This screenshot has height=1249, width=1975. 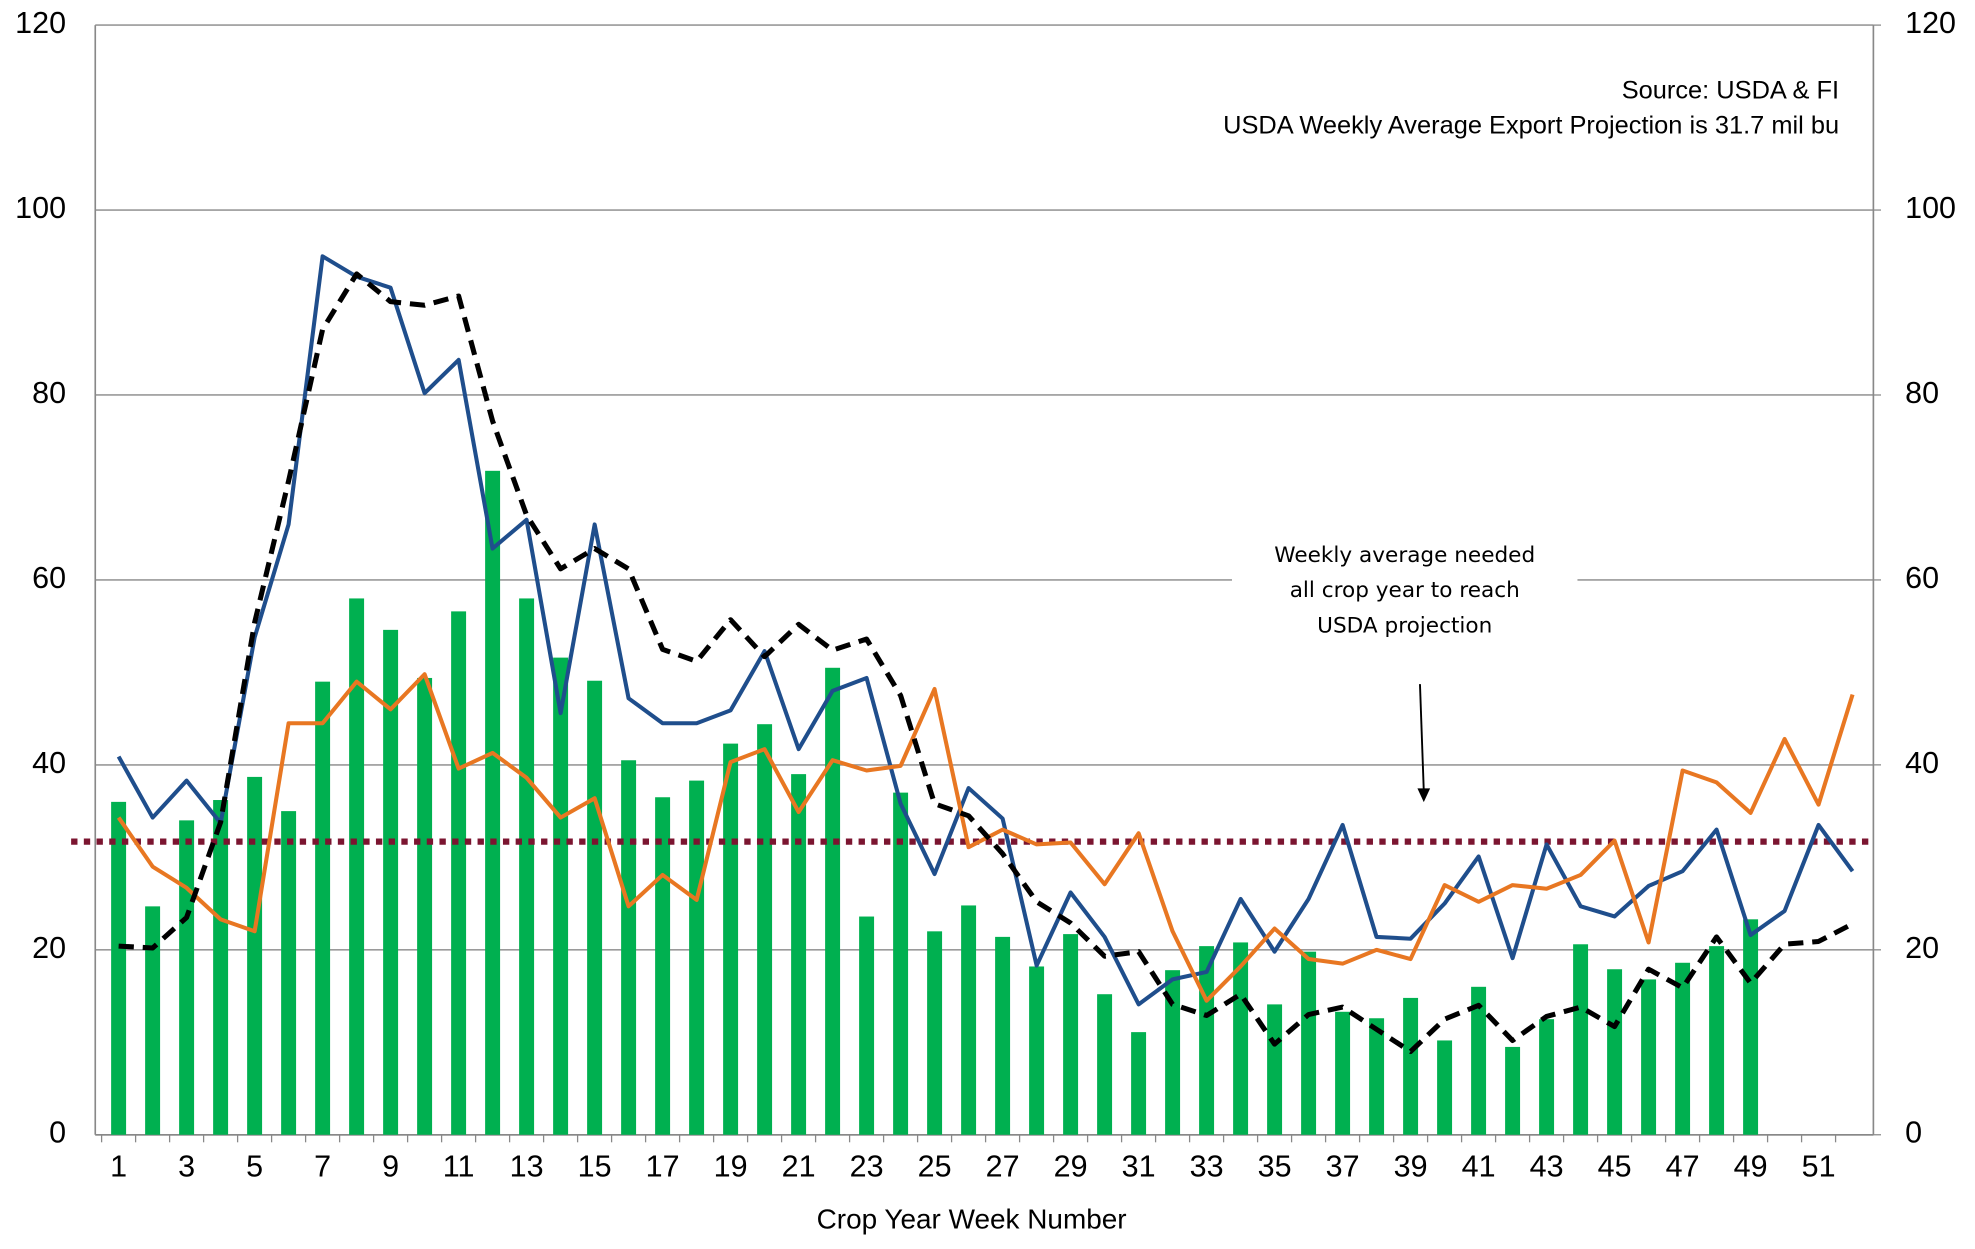 I want to click on x-tick-label: 33, so click(x=1207, y=1167).